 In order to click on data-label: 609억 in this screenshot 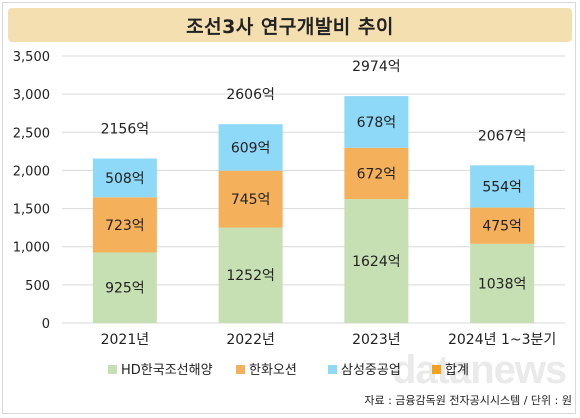, I will do `click(251, 148)`.